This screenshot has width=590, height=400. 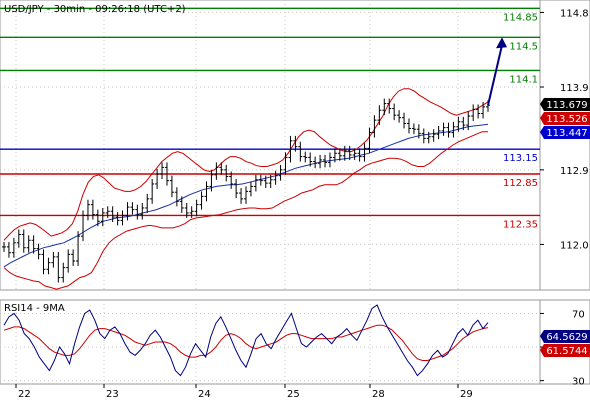 I want to click on forecast-arrow-shaft, so click(x=495, y=75).